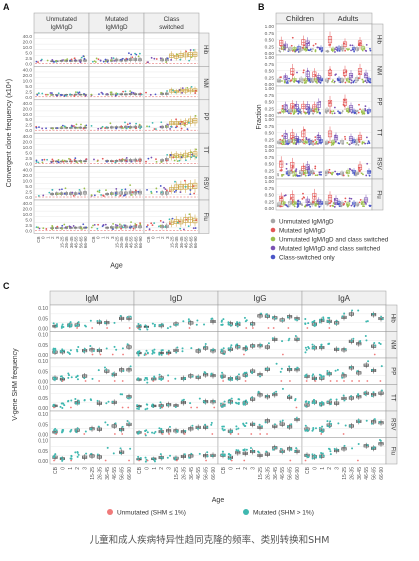 This screenshot has width=419, height=561. Describe the element at coordinates (78, 468) in the screenshot. I see `age-tick-c: 2` at that location.